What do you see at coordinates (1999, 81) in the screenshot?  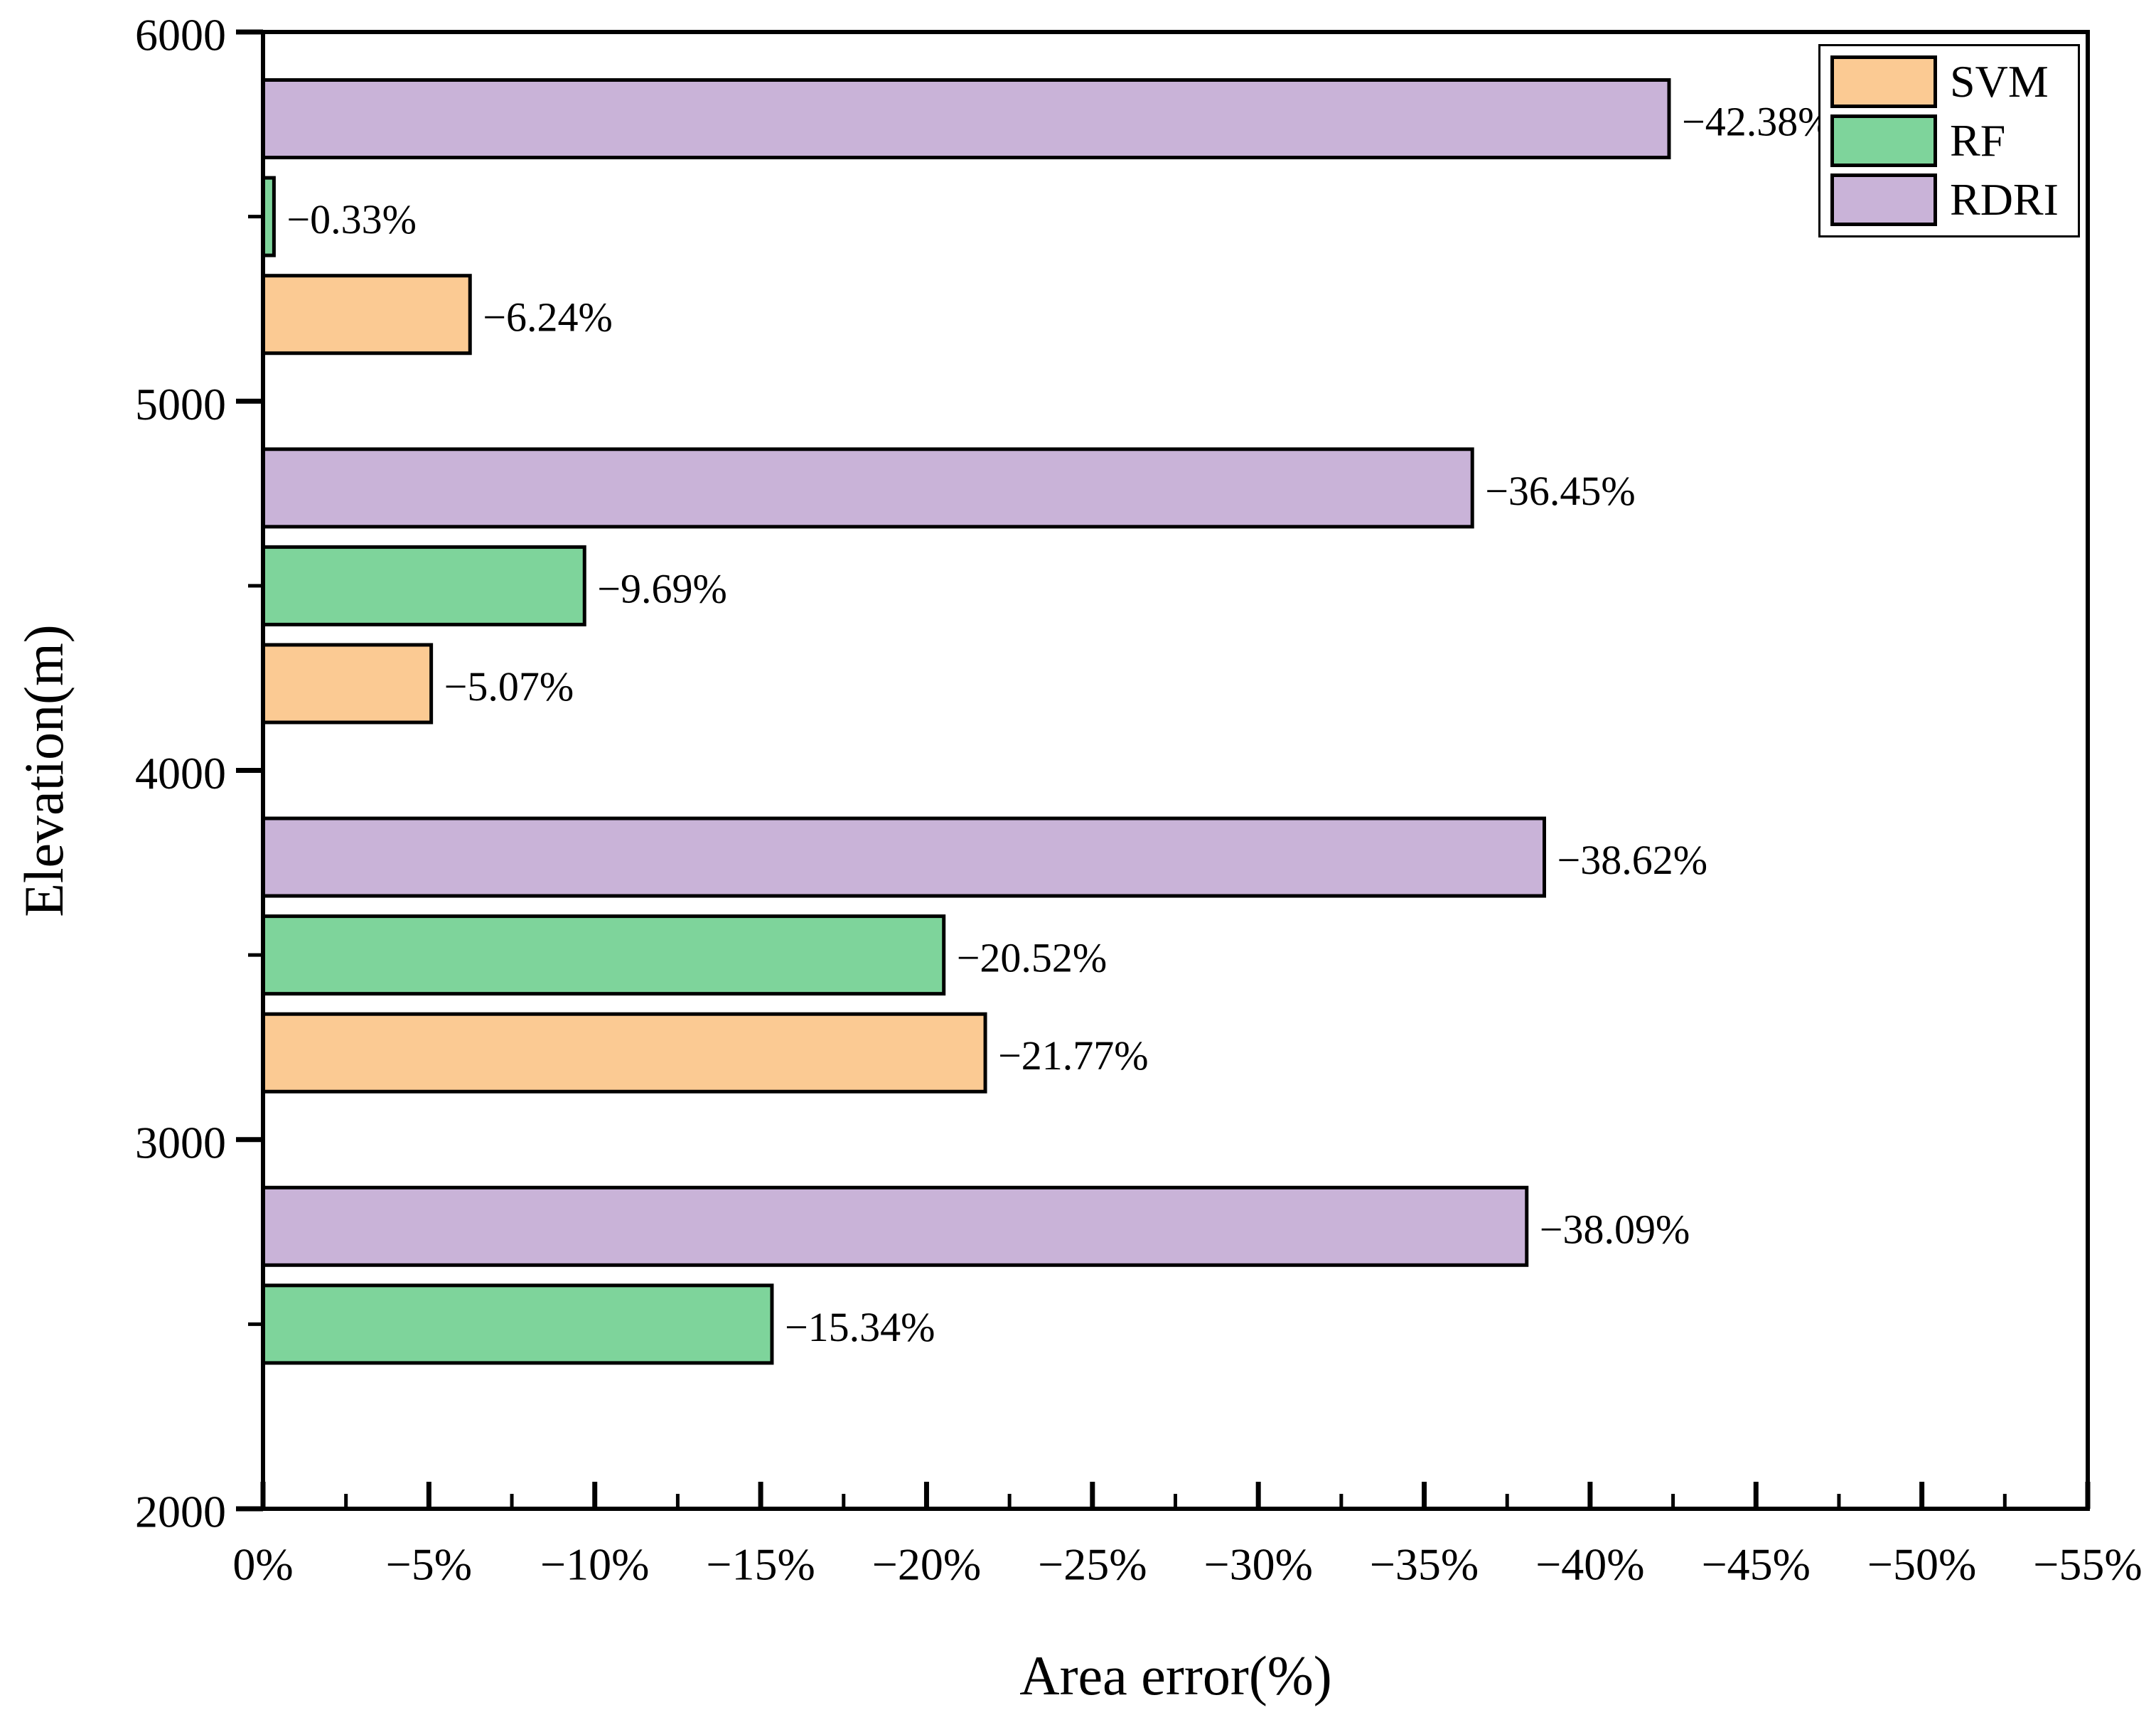 I see `legend-label-svm: SVM` at bounding box center [1999, 81].